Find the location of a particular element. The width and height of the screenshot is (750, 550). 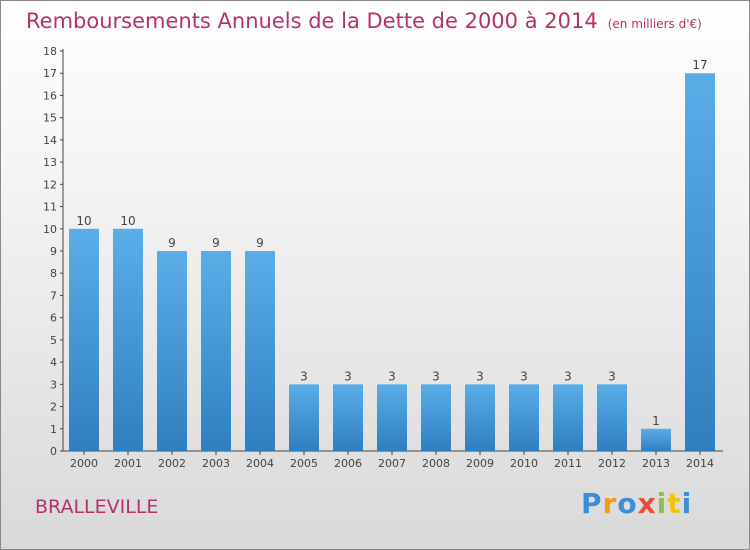

x-tick-label: 2008 is located at coordinates (436, 463).